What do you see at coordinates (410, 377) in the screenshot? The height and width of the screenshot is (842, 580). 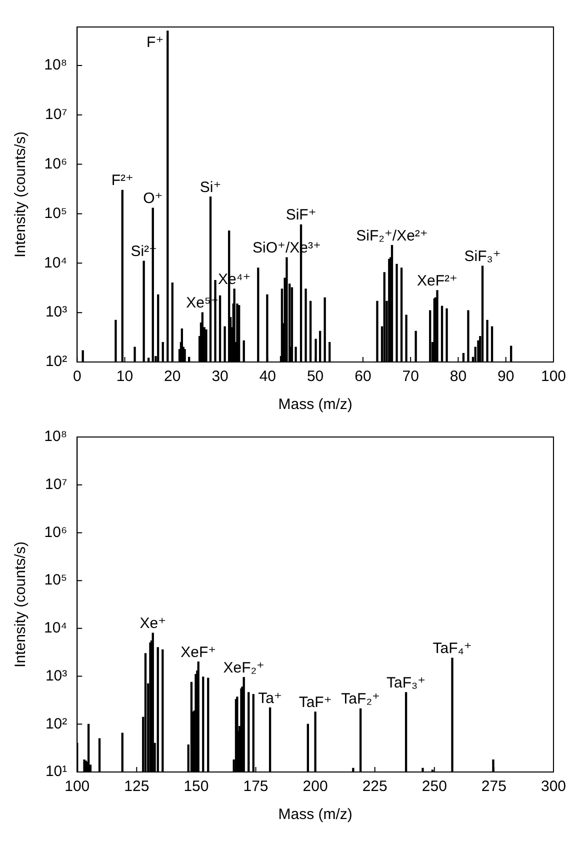 I see `x-tick-label: 70` at bounding box center [410, 377].